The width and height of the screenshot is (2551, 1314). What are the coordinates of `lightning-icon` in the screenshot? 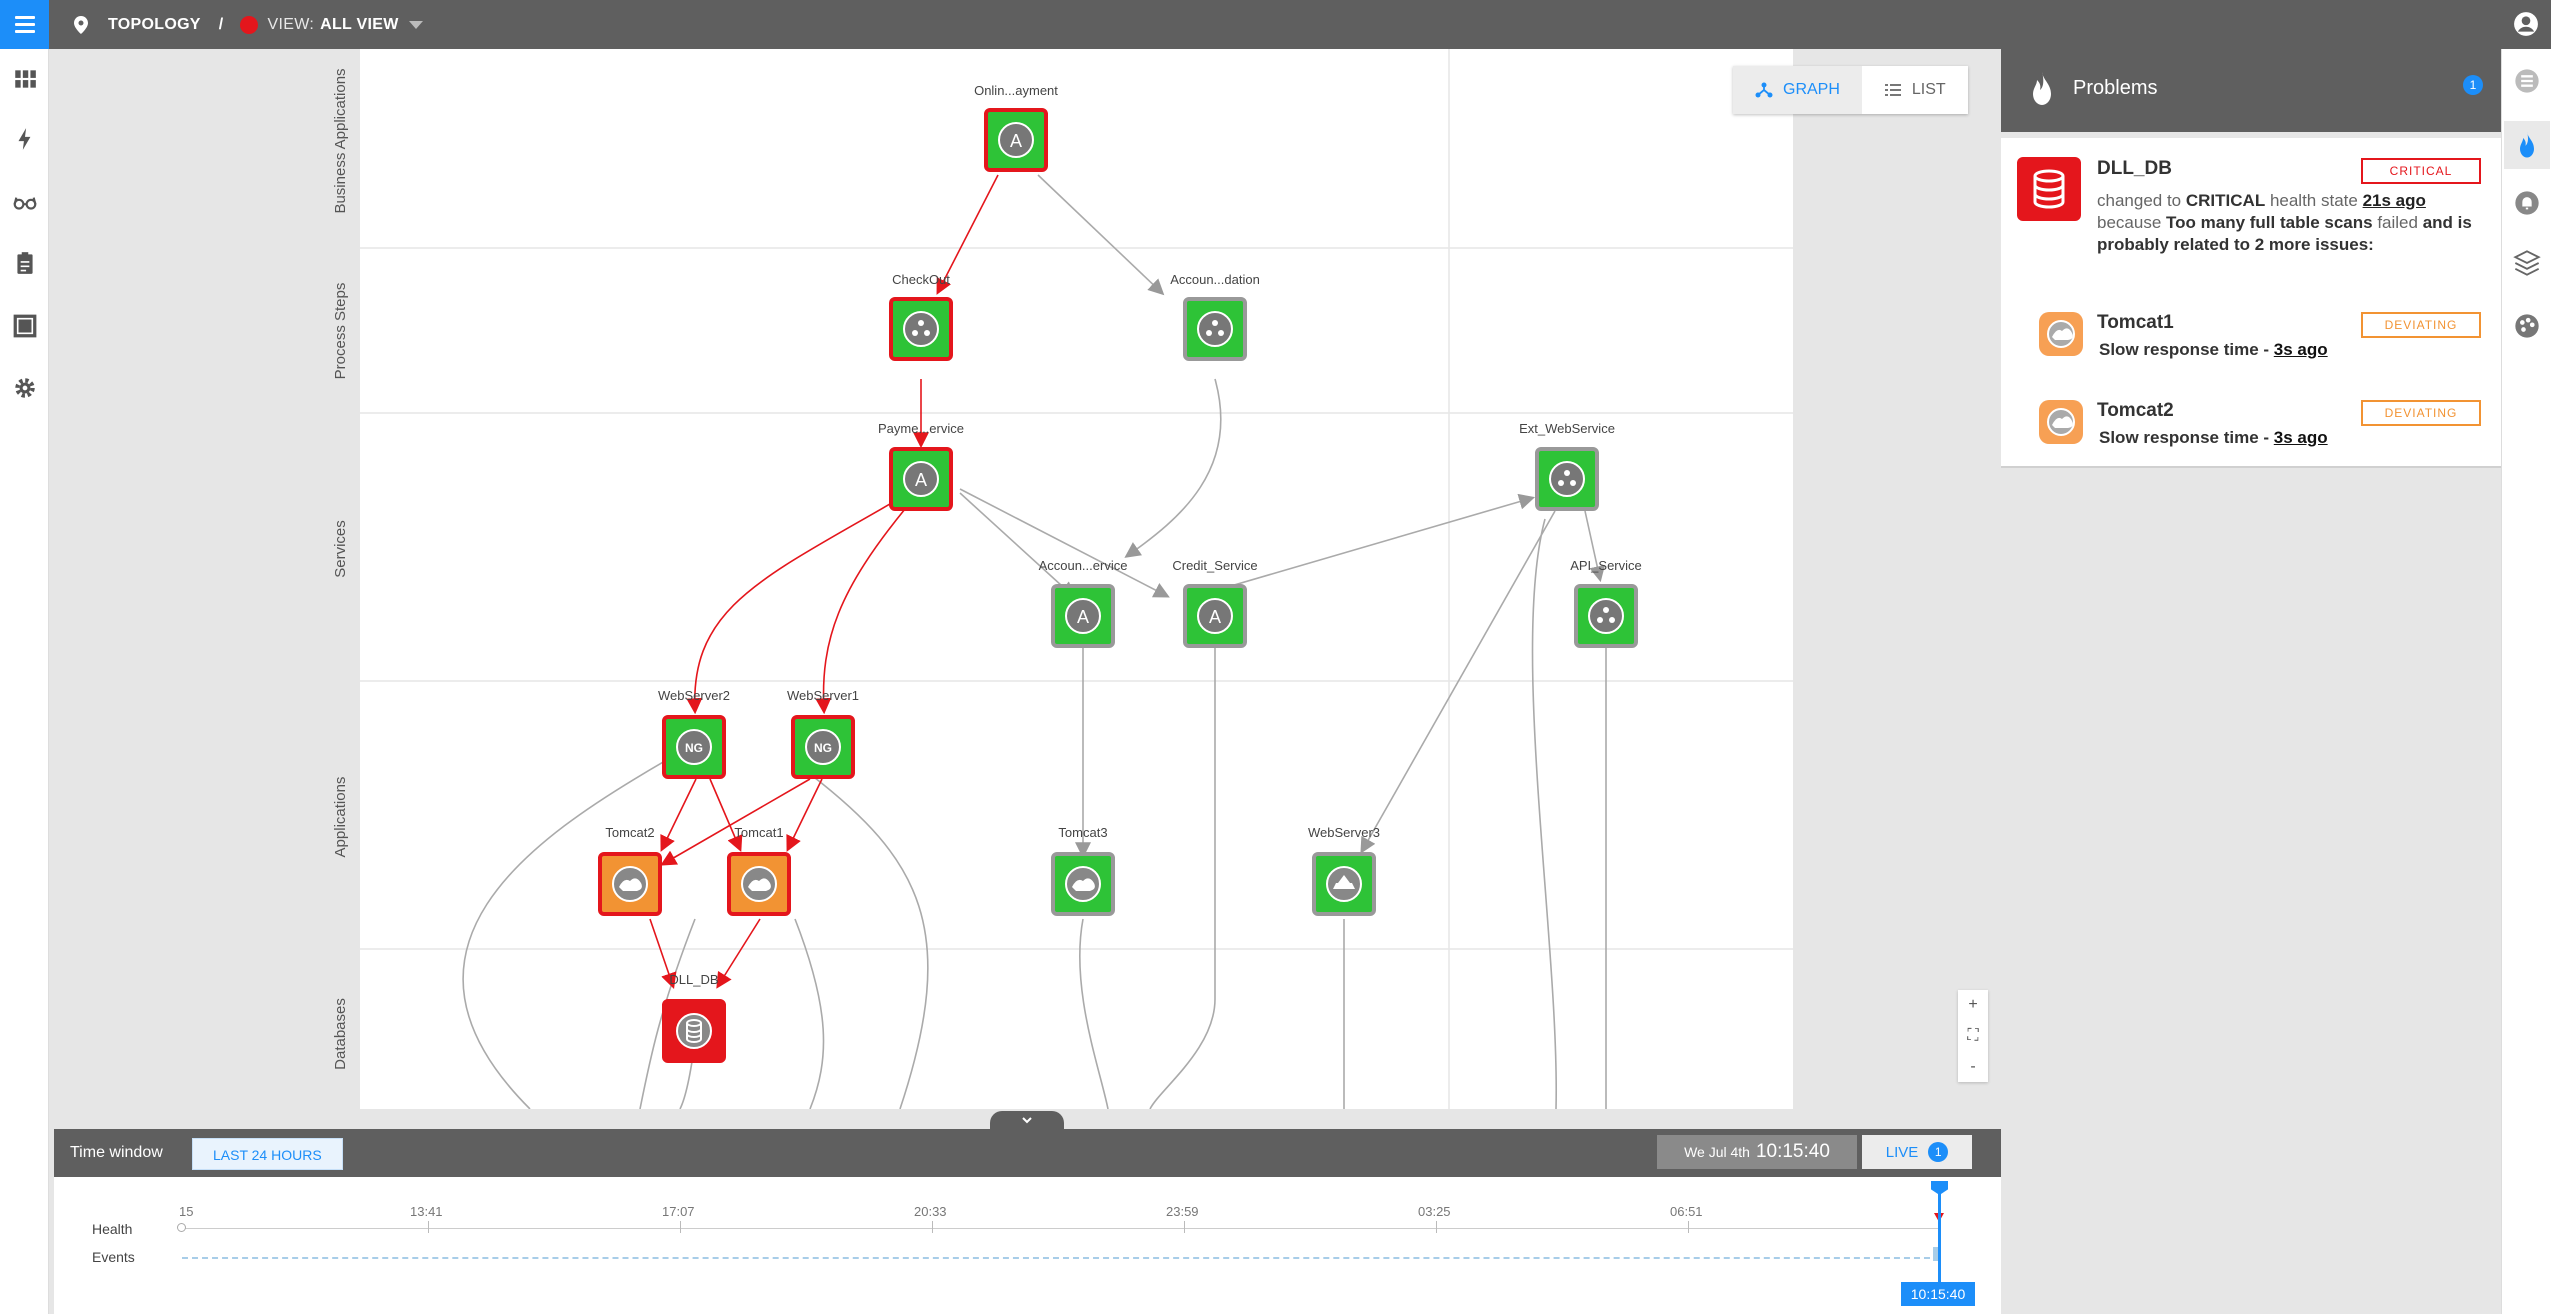 It's located at (25, 139).